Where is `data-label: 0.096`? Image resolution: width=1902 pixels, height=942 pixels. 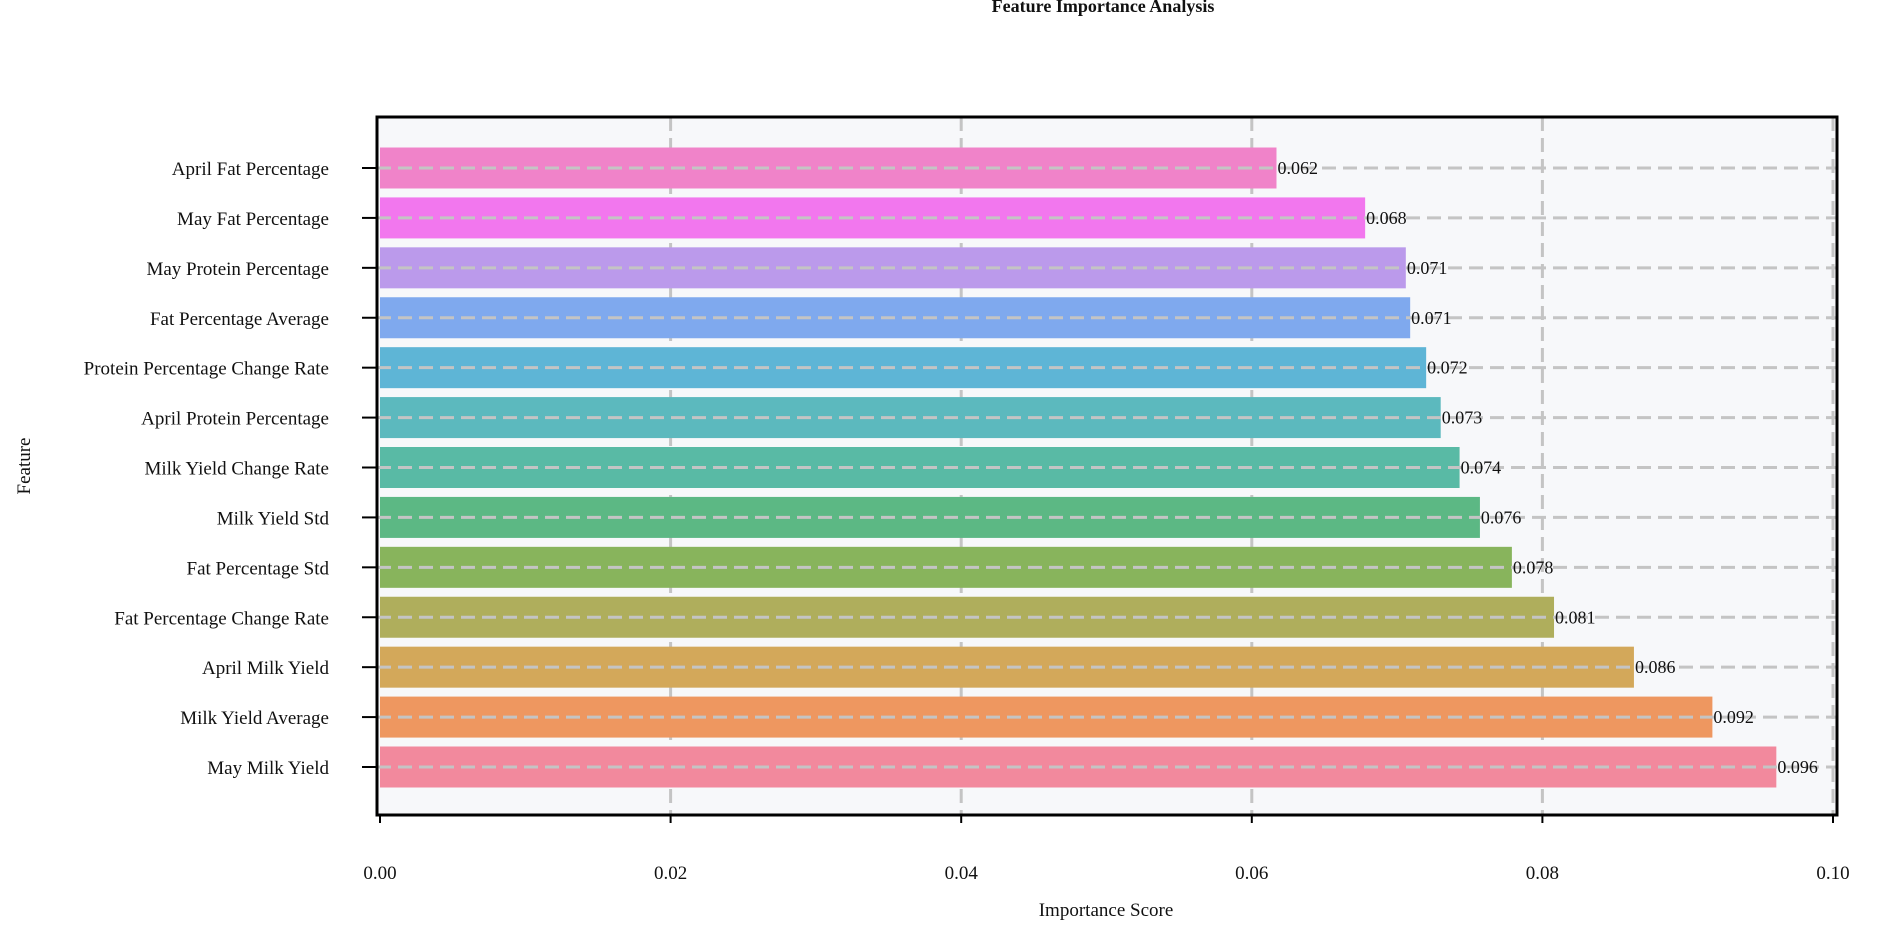
data-label: 0.096 is located at coordinates (1797, 767).